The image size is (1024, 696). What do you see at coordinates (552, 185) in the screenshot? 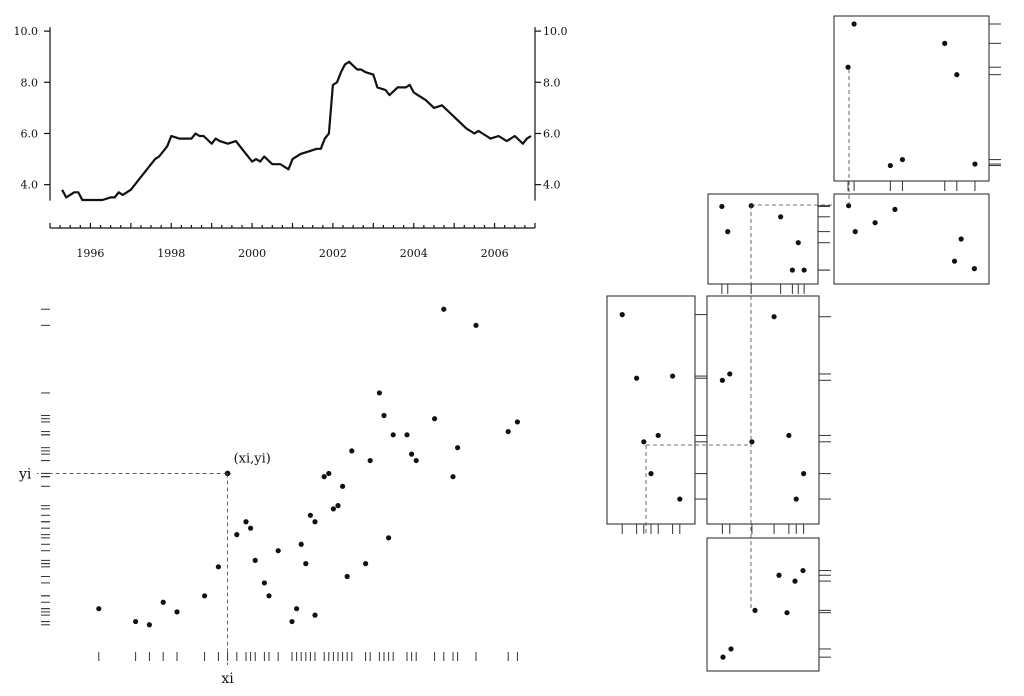
I see `ts-right-tick-label: 4.0` at bounding box center [552, 185].